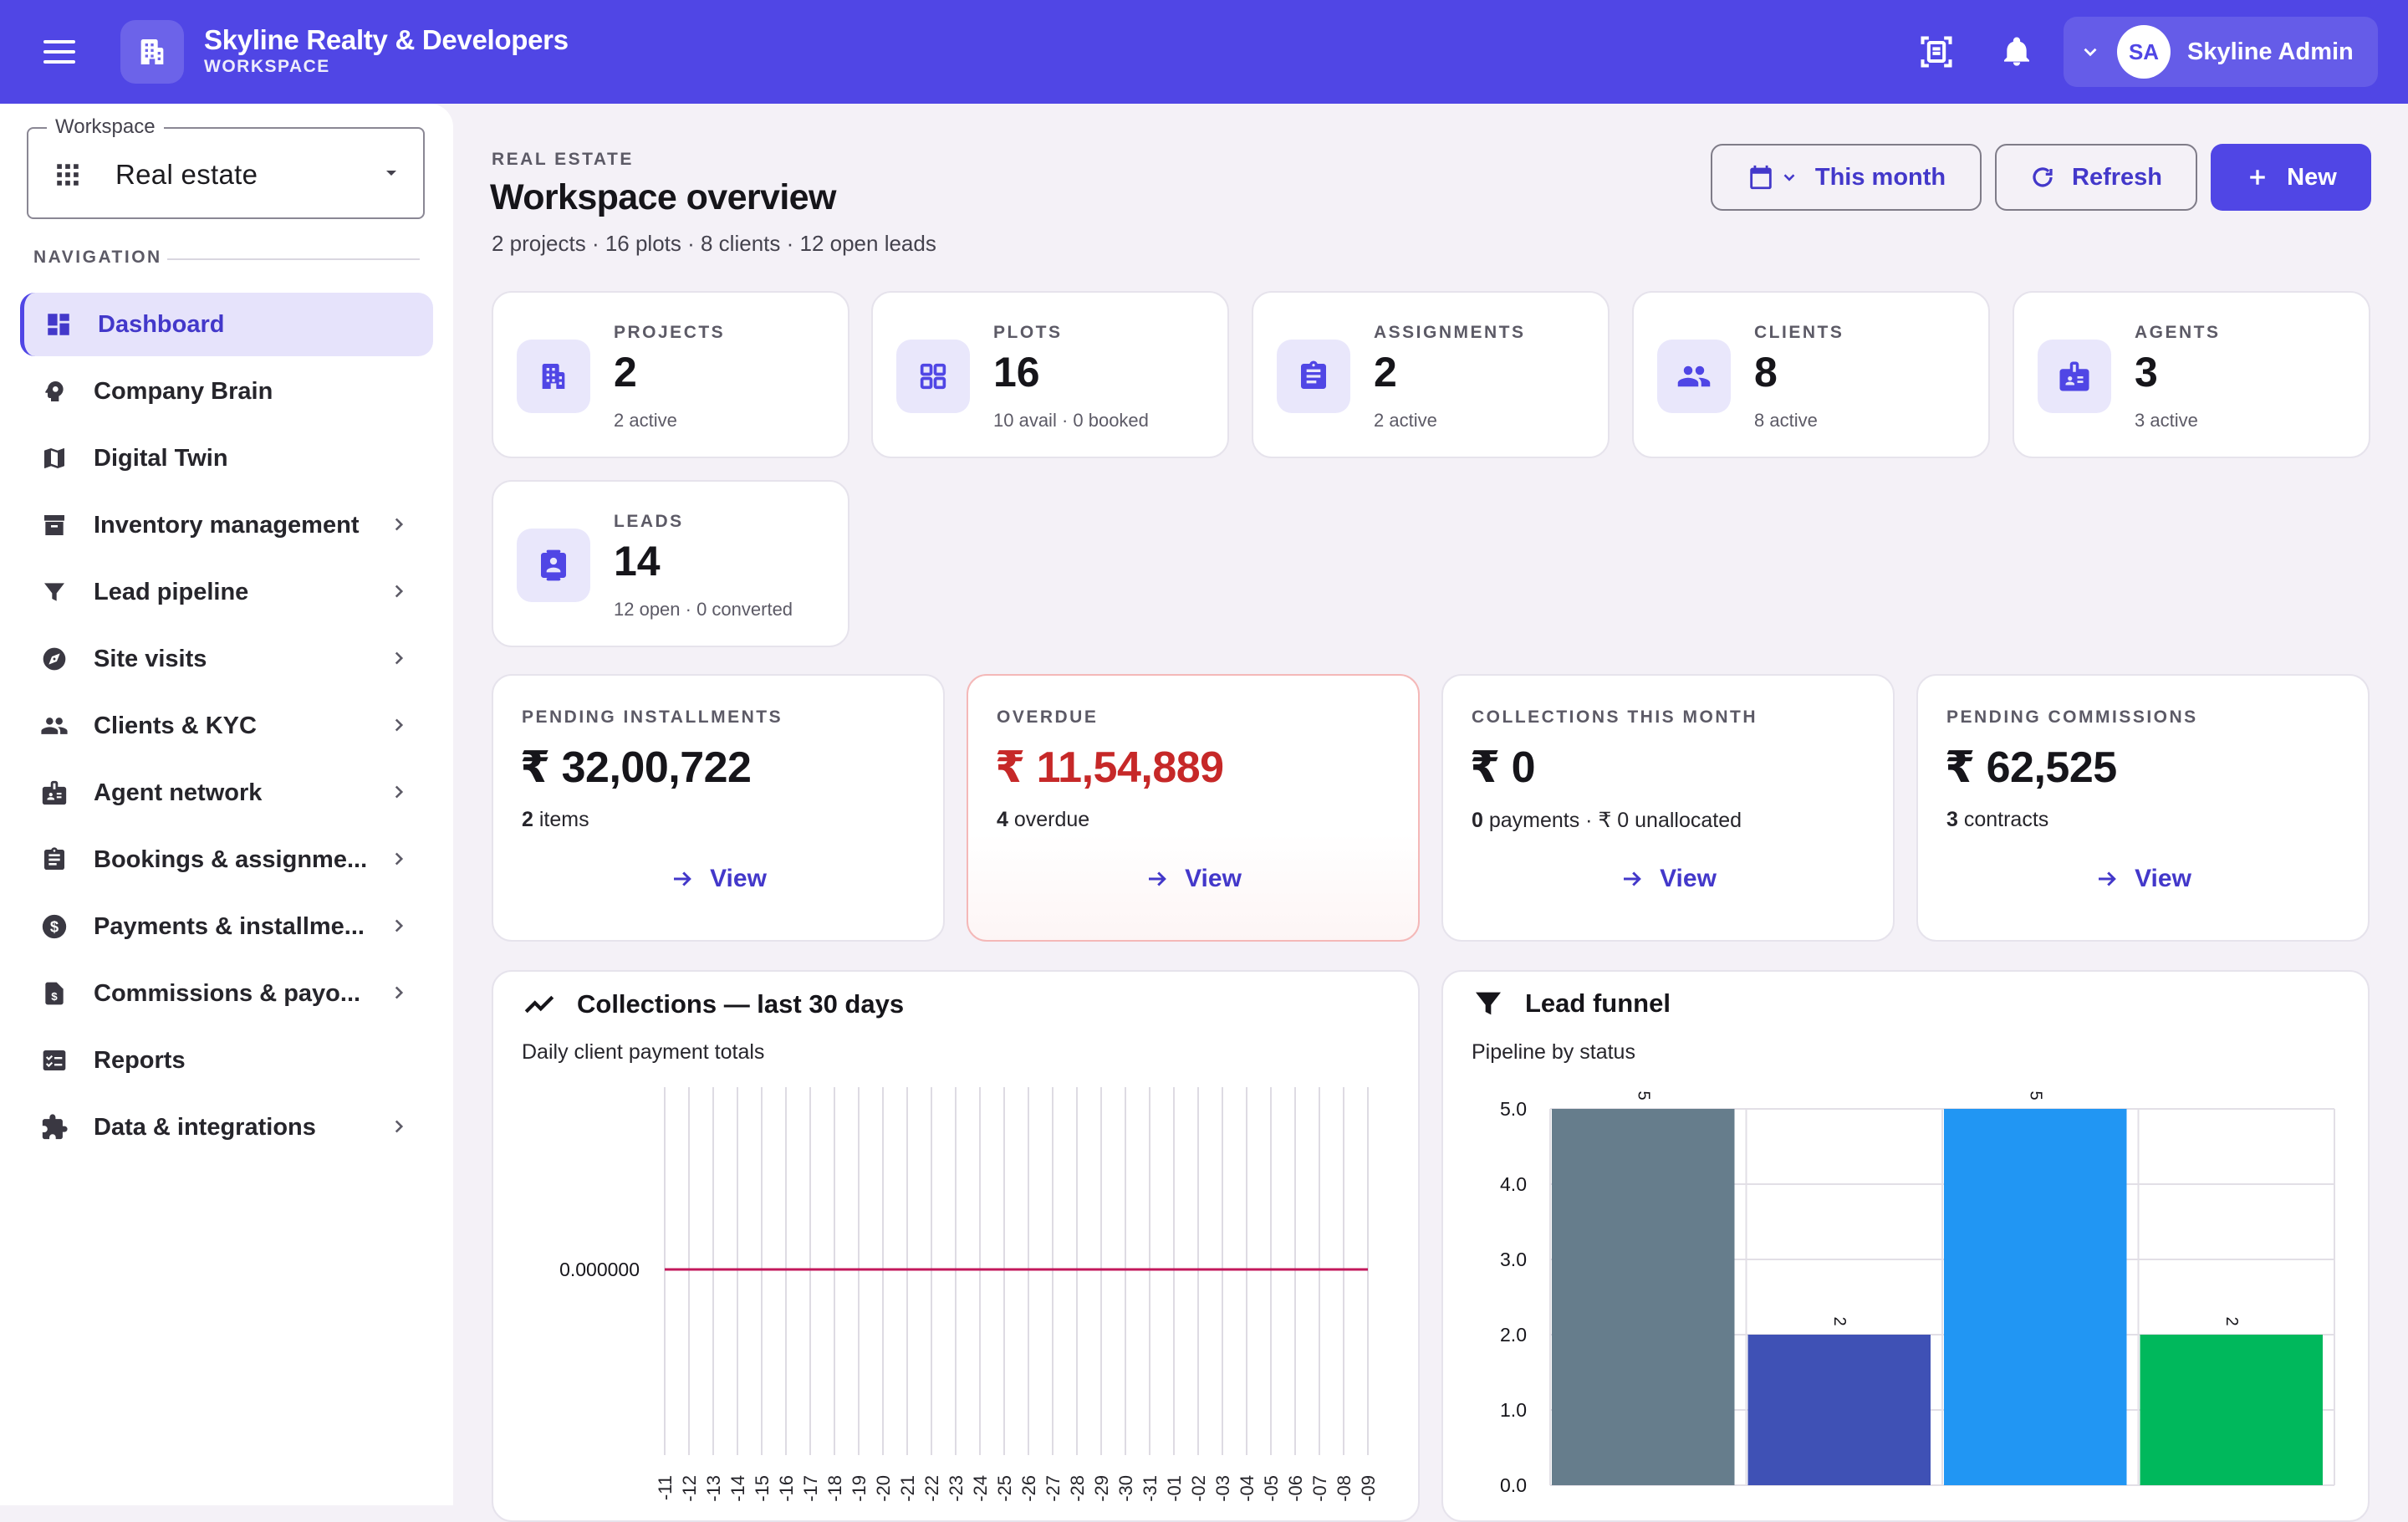 The width and height of the screenshot is (2408, 1522). Describe the element at coordinates (2096, 178) in the screenshot. I see `refresh-button: Refresh` at that location.